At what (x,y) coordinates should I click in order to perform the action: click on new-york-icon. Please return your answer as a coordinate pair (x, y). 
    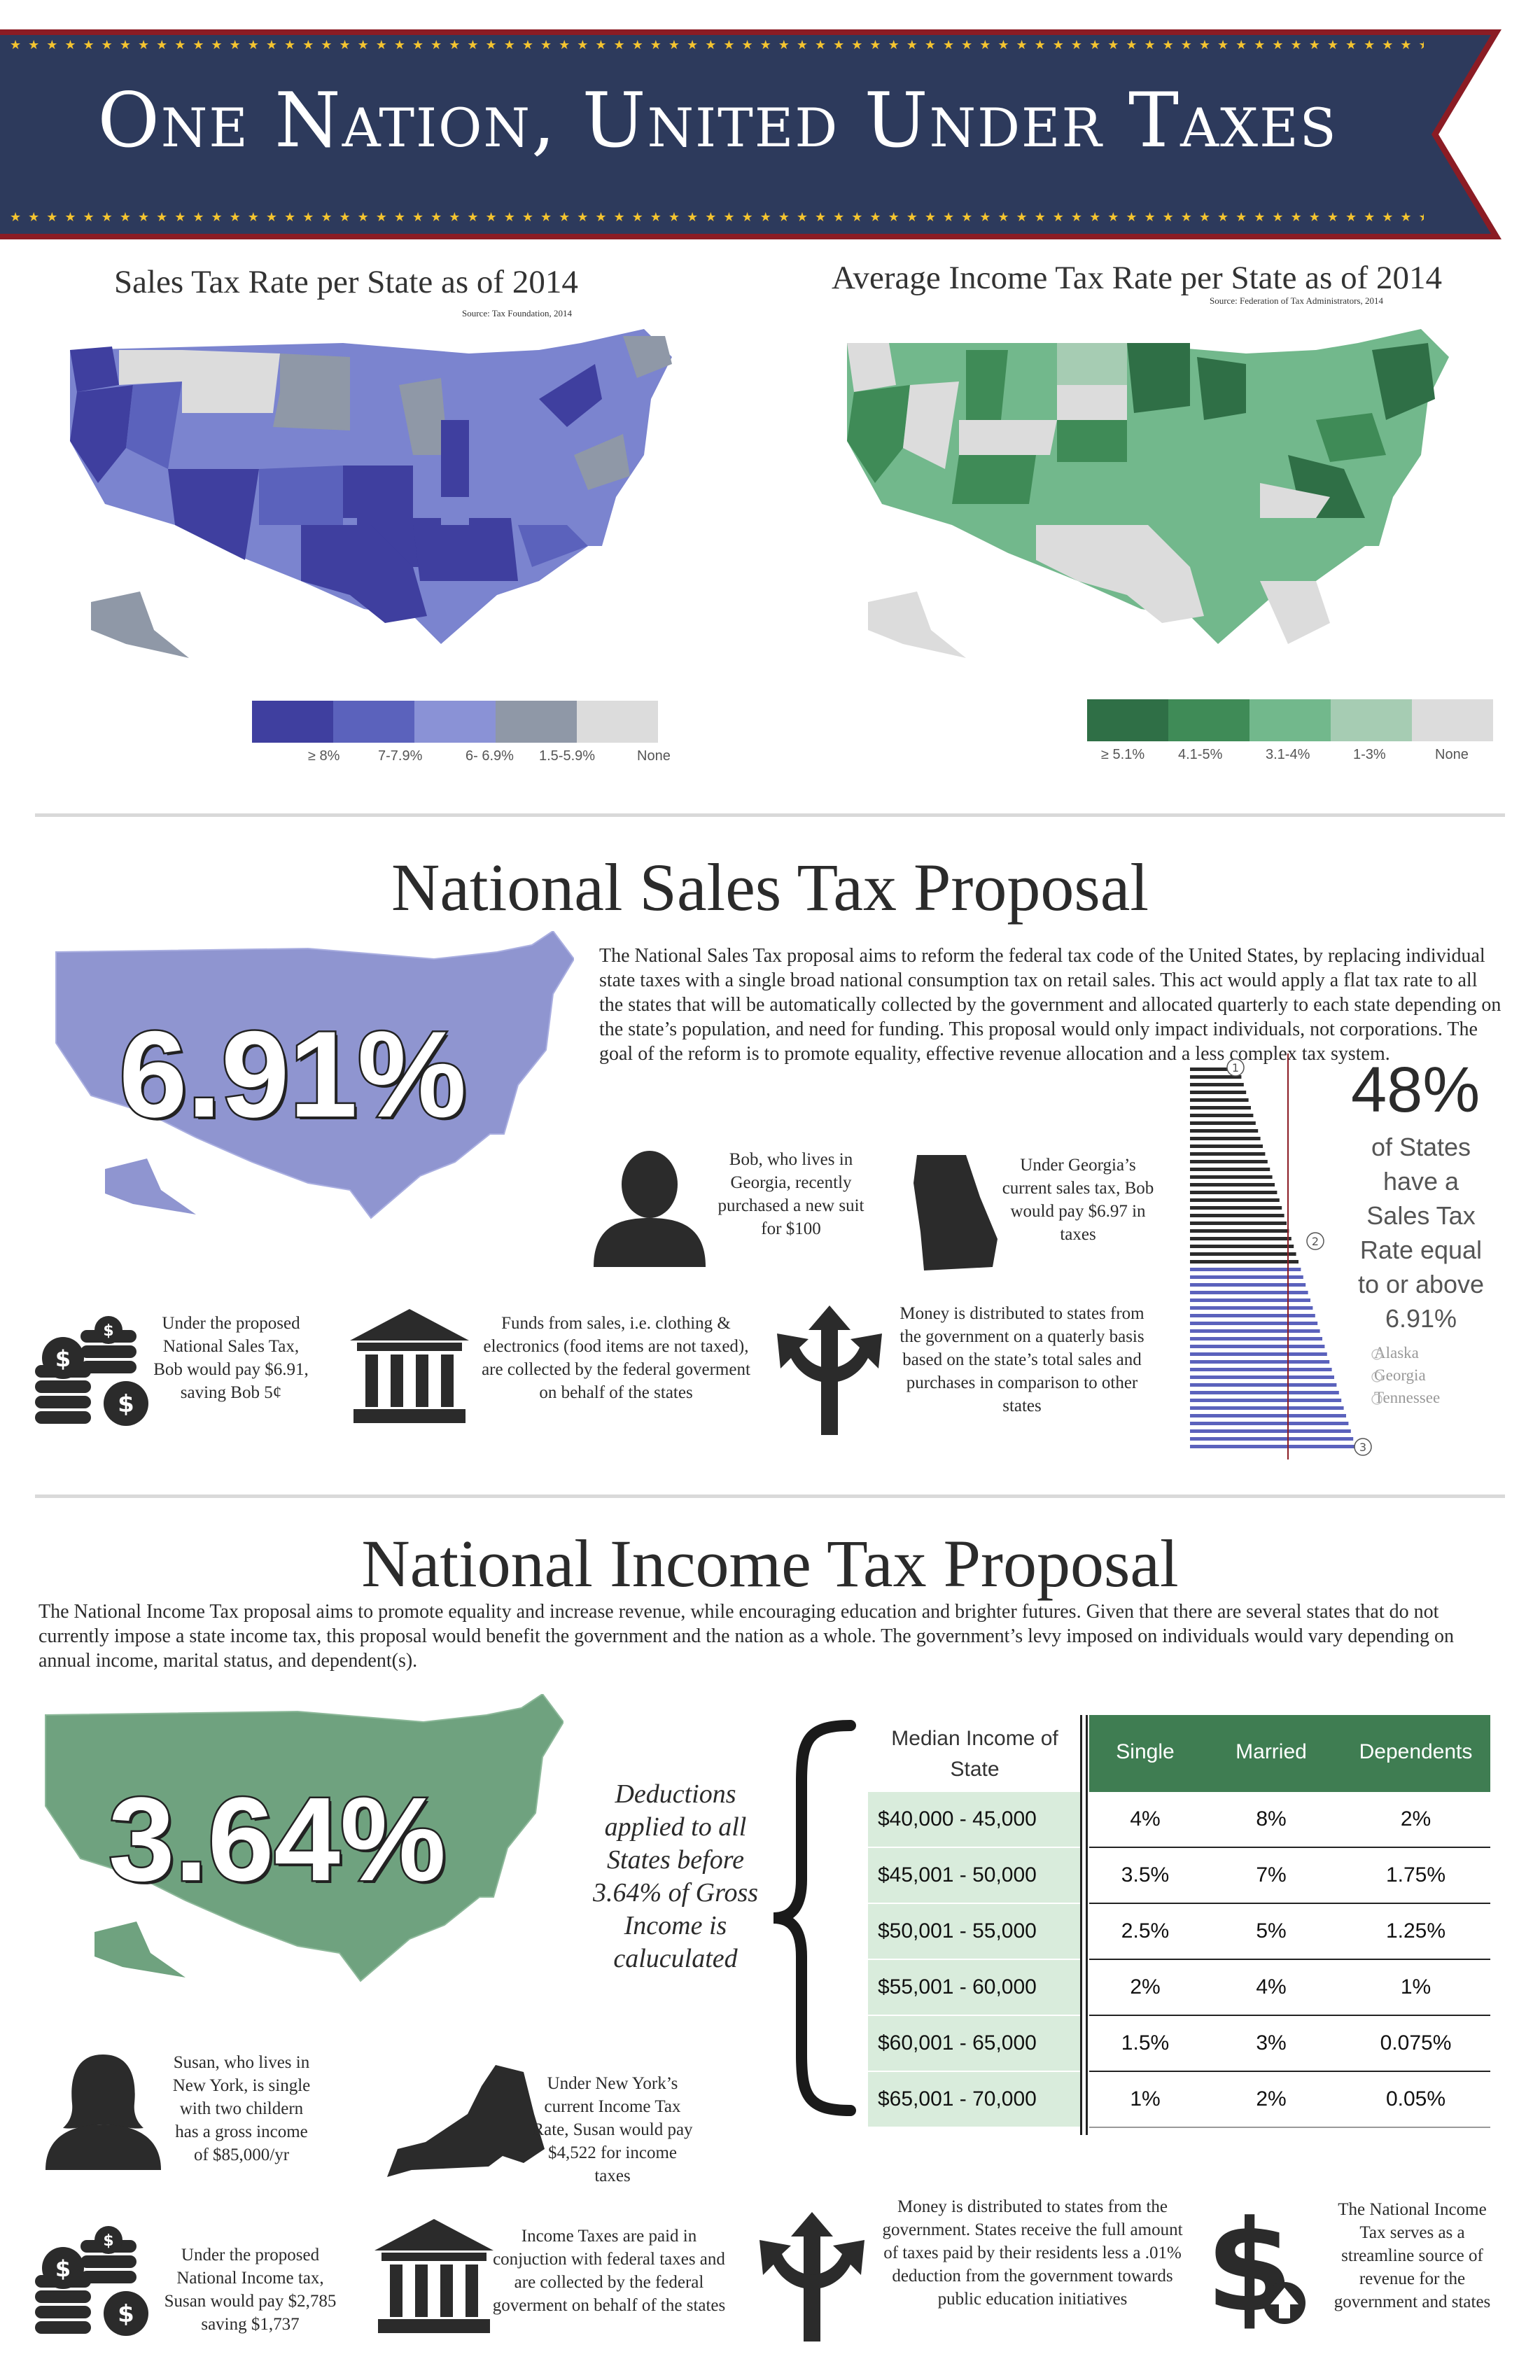
    Looking at the image, I should click on (466, 2121).